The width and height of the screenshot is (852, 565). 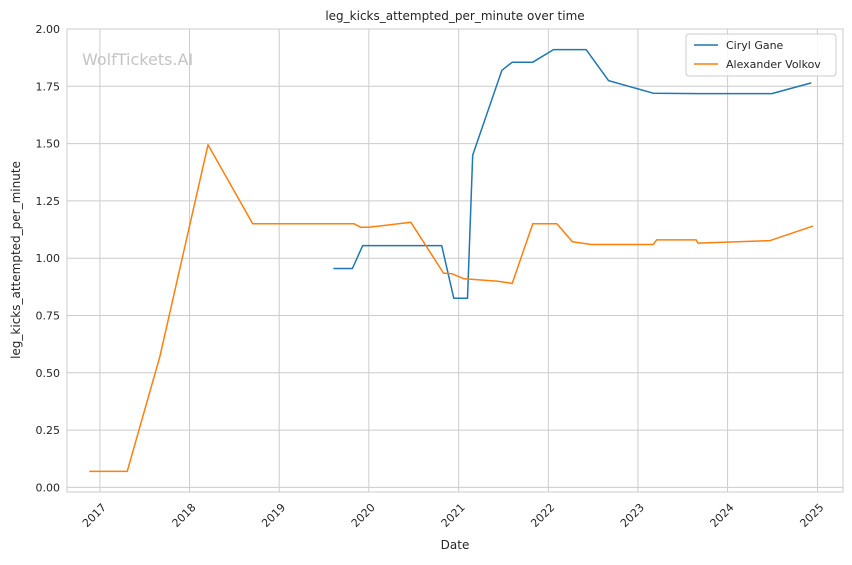 What do you see at coordinates (94, 515) in the screenshot?
I see `x-tick-label: 2017` at bounding box center [94, 515].